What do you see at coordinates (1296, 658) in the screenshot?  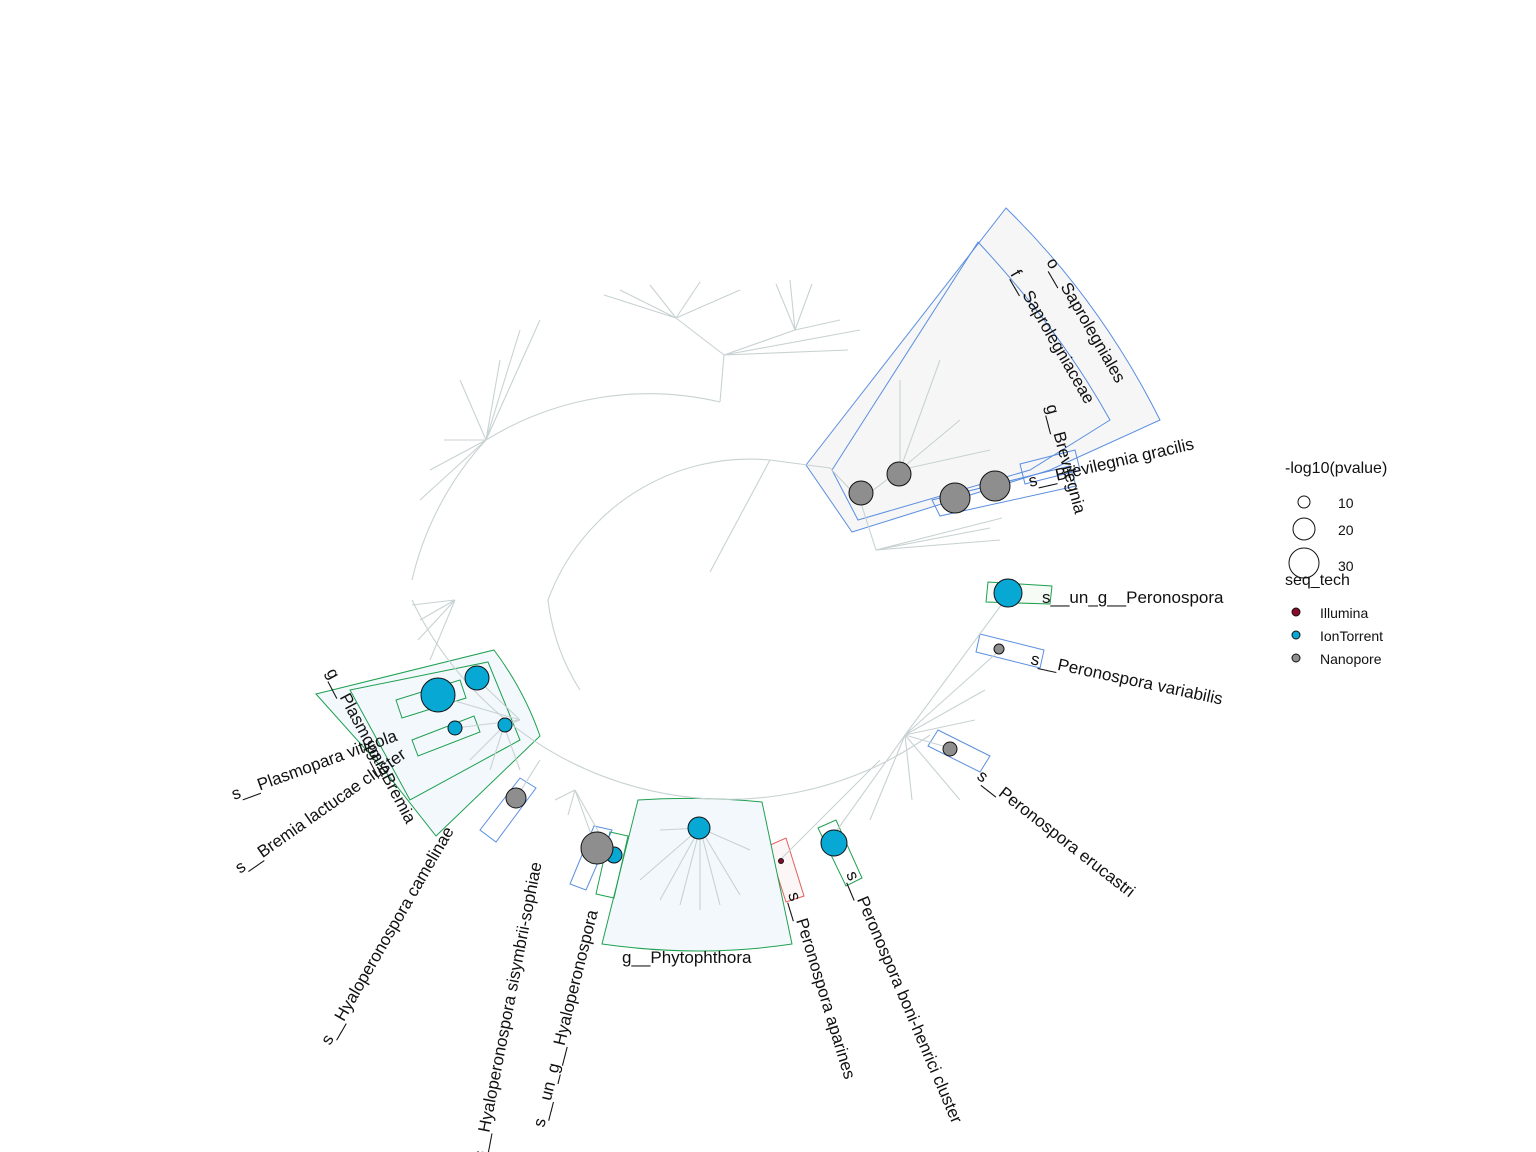 I see `legend-color-nanopore-swatch` at bounding box center [1296, 658].